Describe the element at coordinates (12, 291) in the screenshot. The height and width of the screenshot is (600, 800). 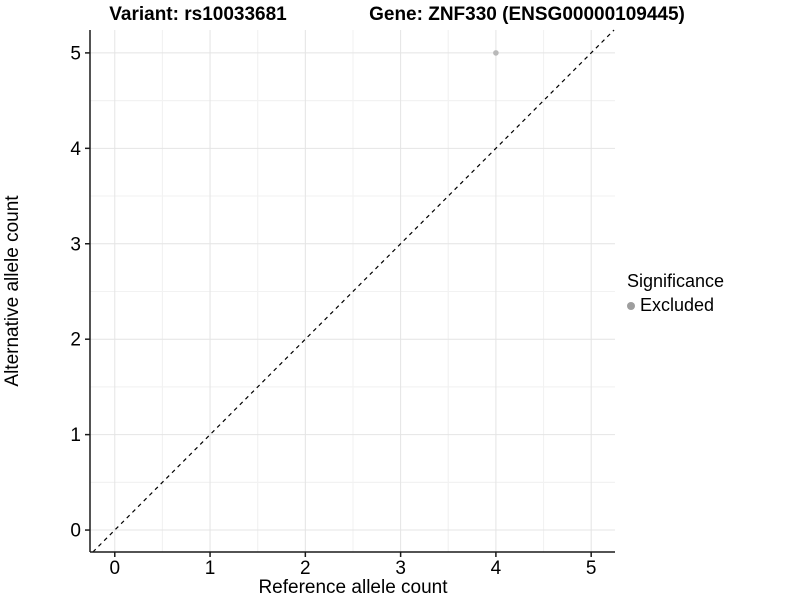
I see `y-axis-title: Alternative allele count` at that location.